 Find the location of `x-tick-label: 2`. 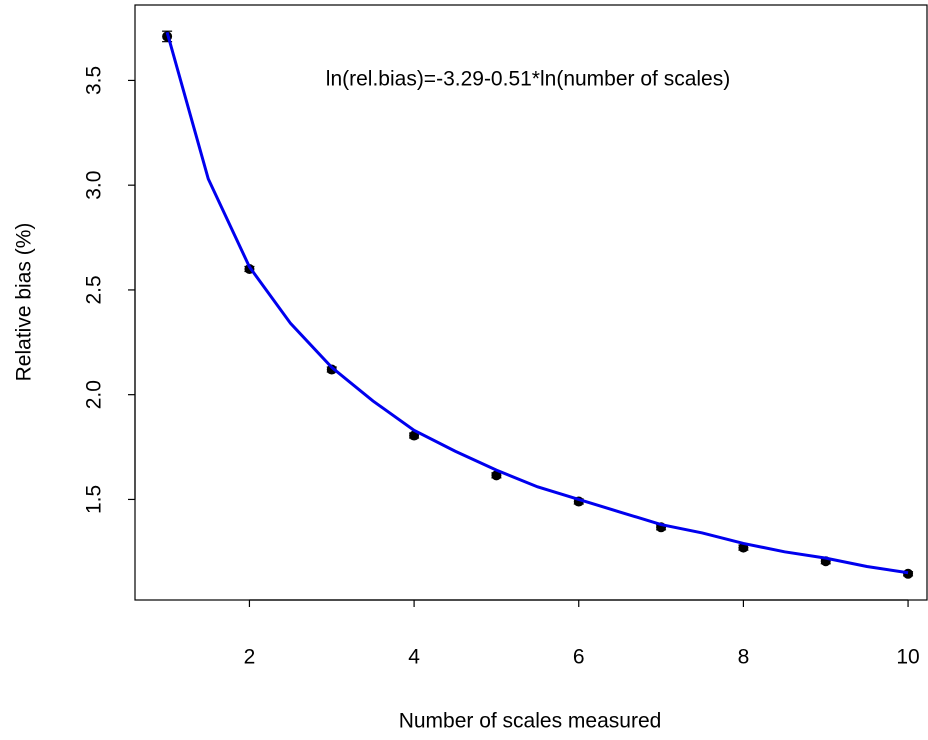

x-tick-label: 2 is located at coordinates (250, 657).